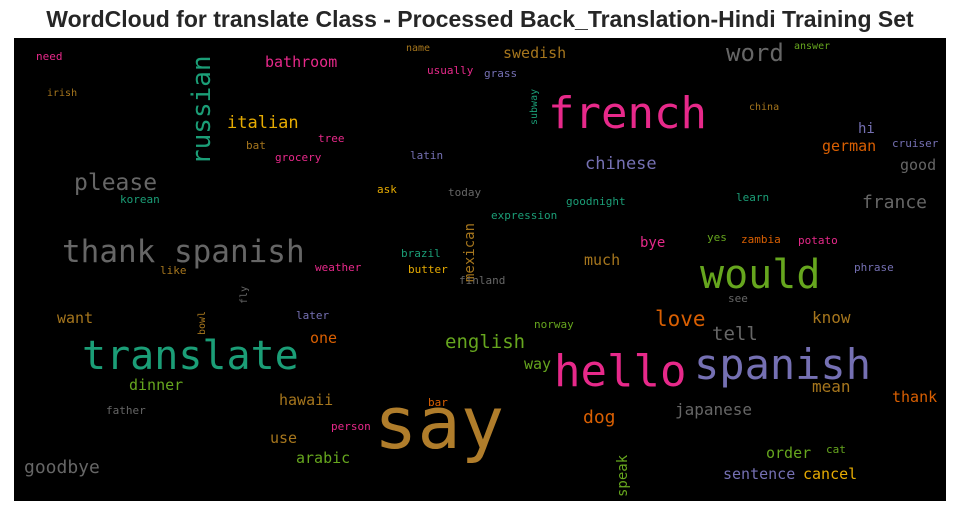 The image size is (960, 511). Describe the element at coordinates (263, 123) in the screenshot. I see `word-italian: italian` at that location.